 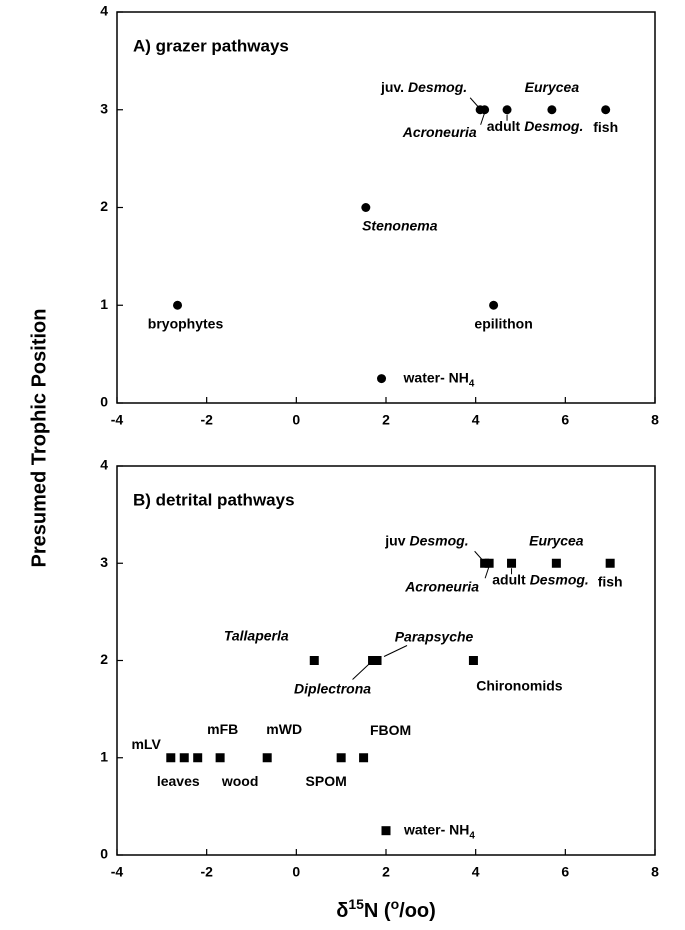 I want to click on label-part: epilithon, so click(x=503, y=323).